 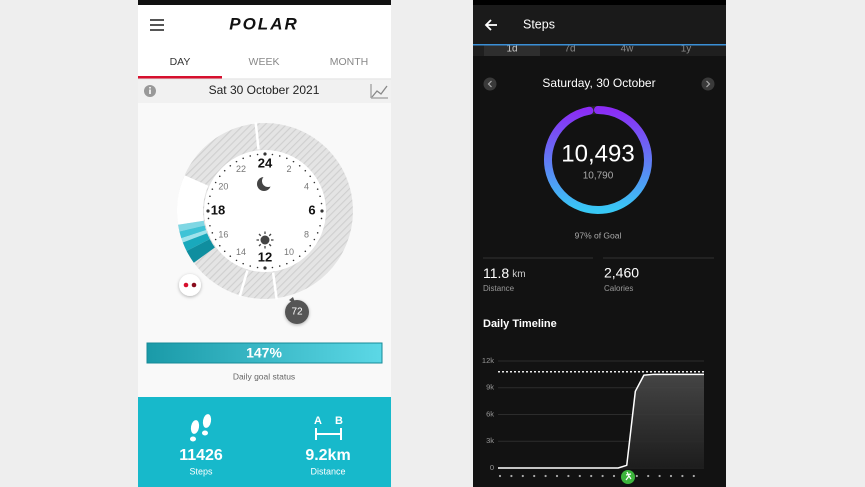 What do you see at coordinates (686, 49) in the screenshot?
I see `range-tab: 1y` at bounding box center [686, 49].